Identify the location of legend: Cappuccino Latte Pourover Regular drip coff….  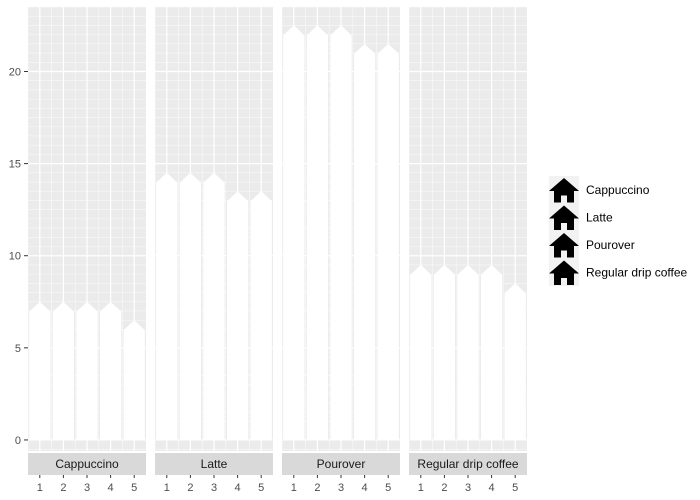
(618, 231).